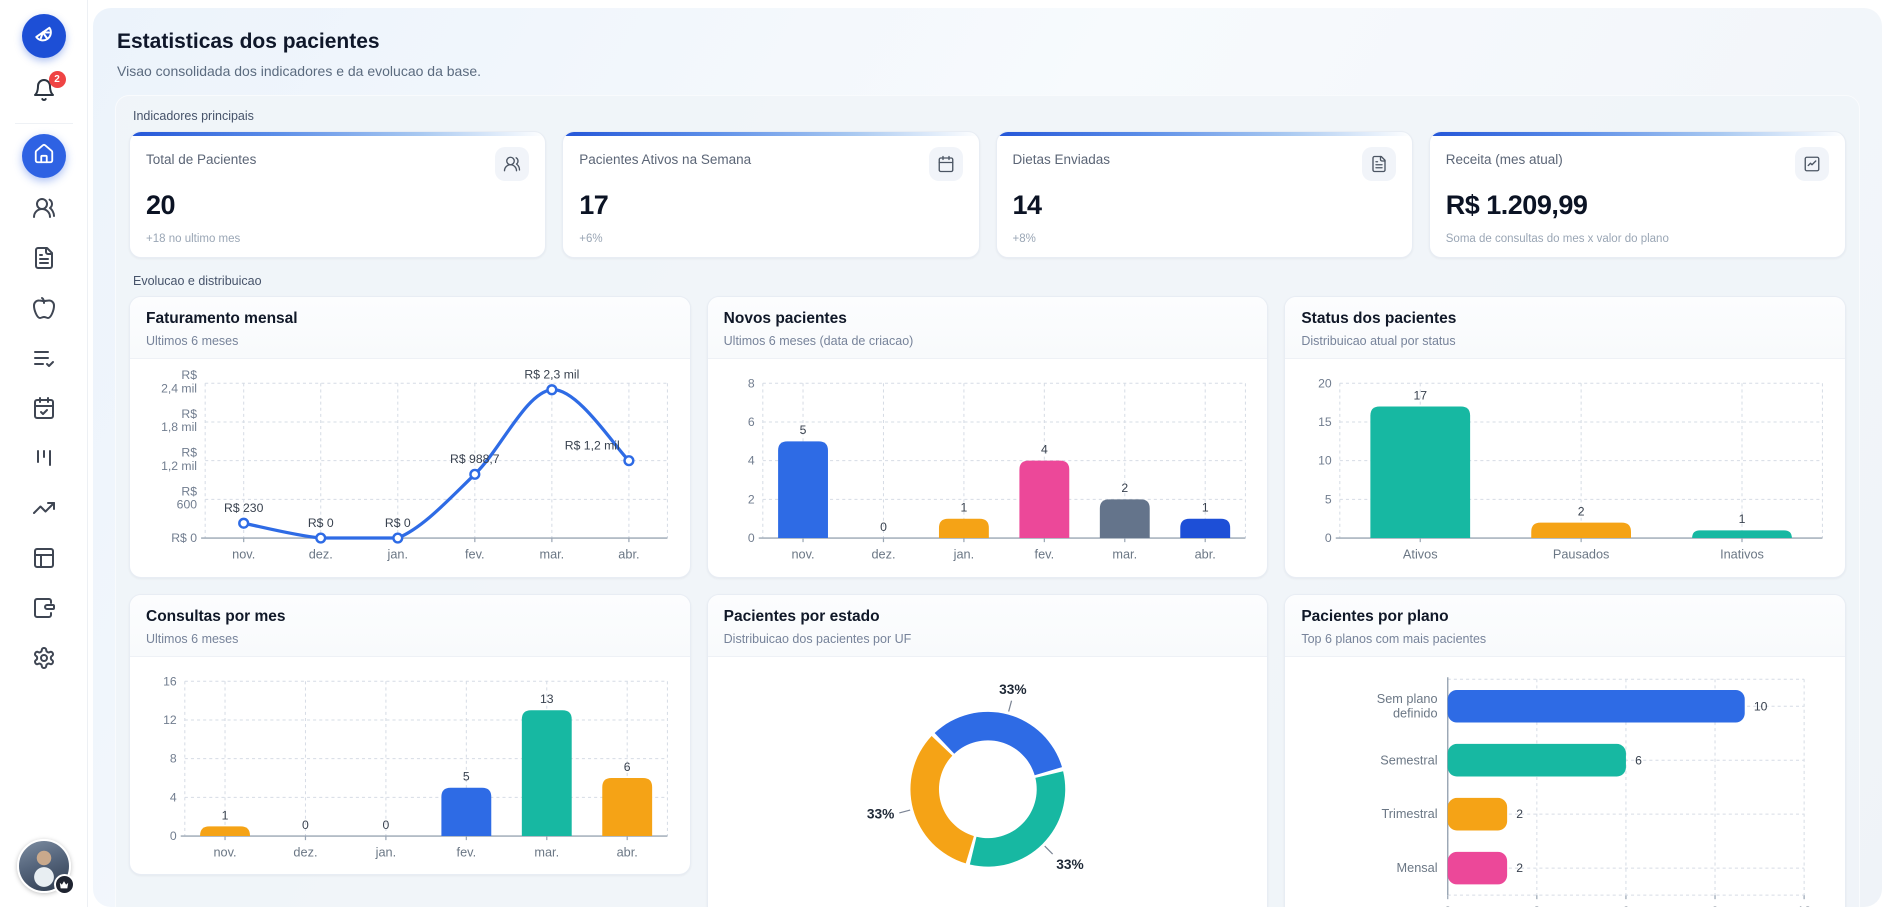 The image size is (1895, 907). What do you see at coordinates (43, 123) in the screenshot?
I see `sidebar-divider` at bounding box center [43, 123].